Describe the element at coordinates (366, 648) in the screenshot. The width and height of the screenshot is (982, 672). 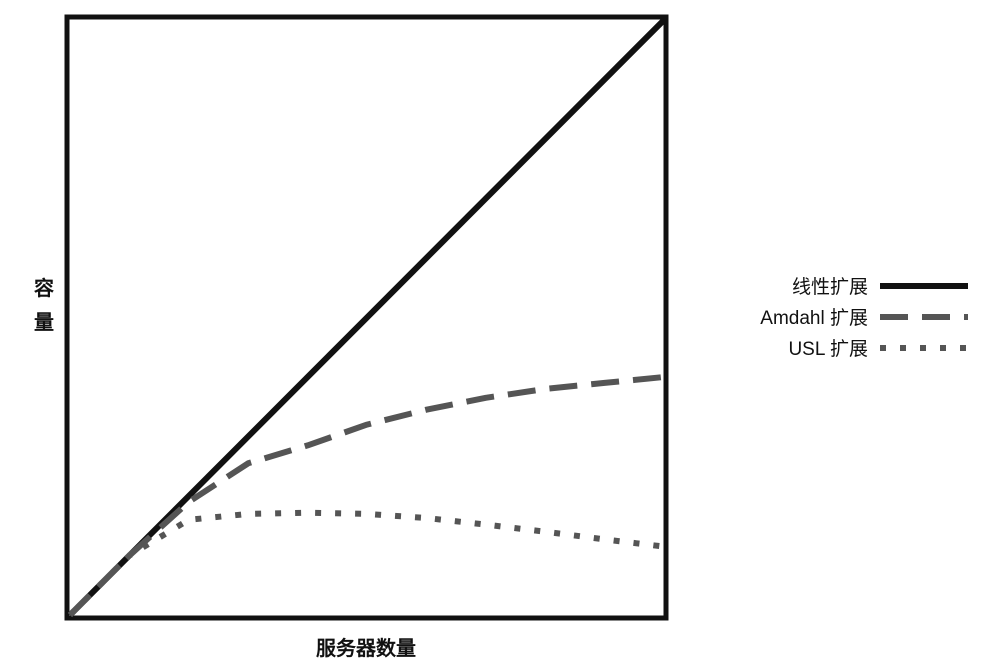
I see `x-axis-label: 服务器数量` at that location.